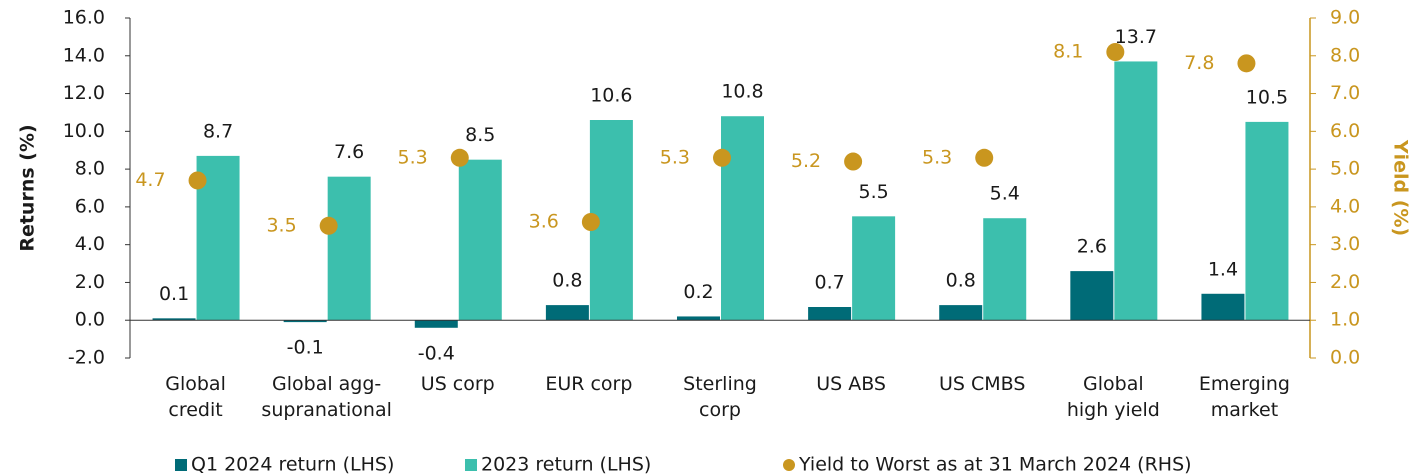 The width and height of the screenshot is (1424, 476). Describe the element at coordinates (1244, 384) in the screenshot. I see `x-tick-label-line: Emerging` at that location.